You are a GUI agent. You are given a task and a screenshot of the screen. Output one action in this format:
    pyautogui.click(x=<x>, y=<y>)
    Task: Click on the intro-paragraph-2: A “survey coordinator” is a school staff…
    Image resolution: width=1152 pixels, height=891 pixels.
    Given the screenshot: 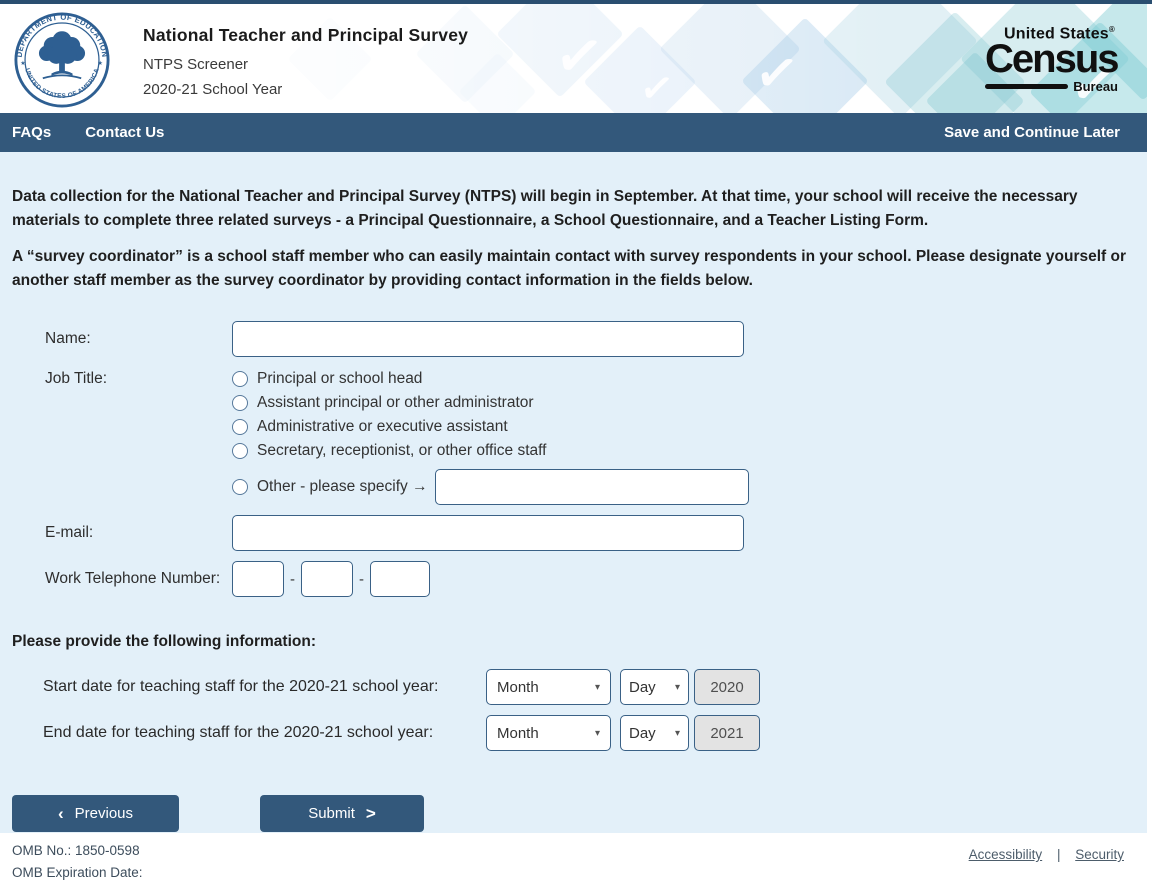 What is the action you would take?
    pyautogui.click(x=569, y=268)
    